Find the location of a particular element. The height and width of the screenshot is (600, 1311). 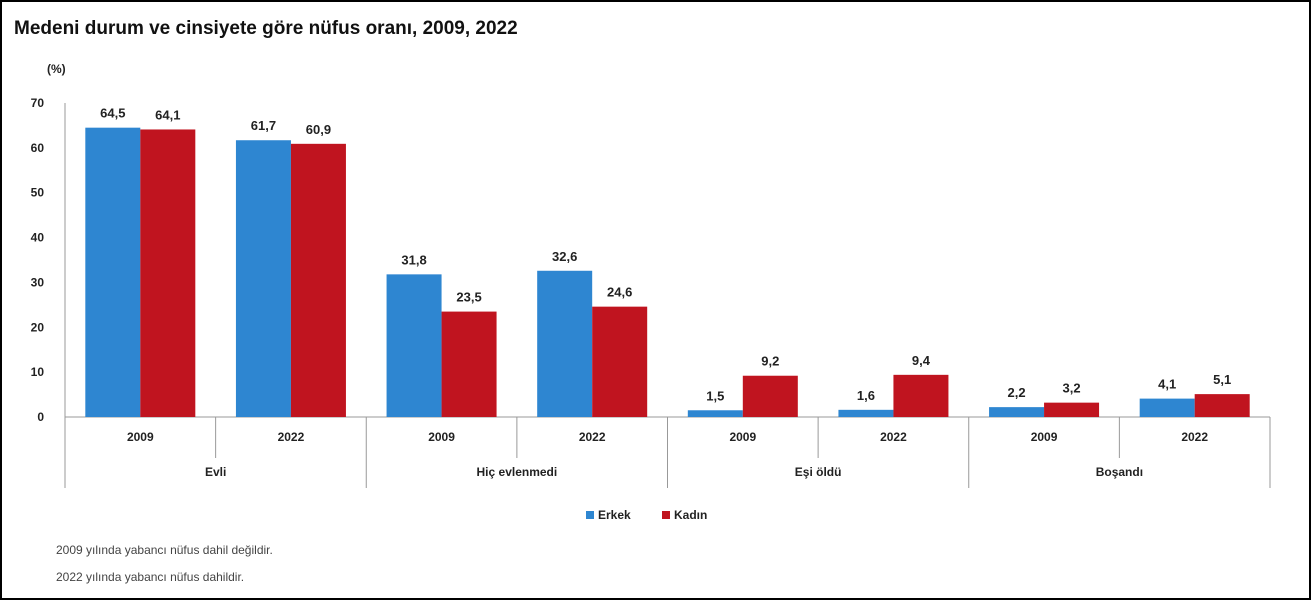

legend-swatch-erkek is located at coordinates (590, 515).